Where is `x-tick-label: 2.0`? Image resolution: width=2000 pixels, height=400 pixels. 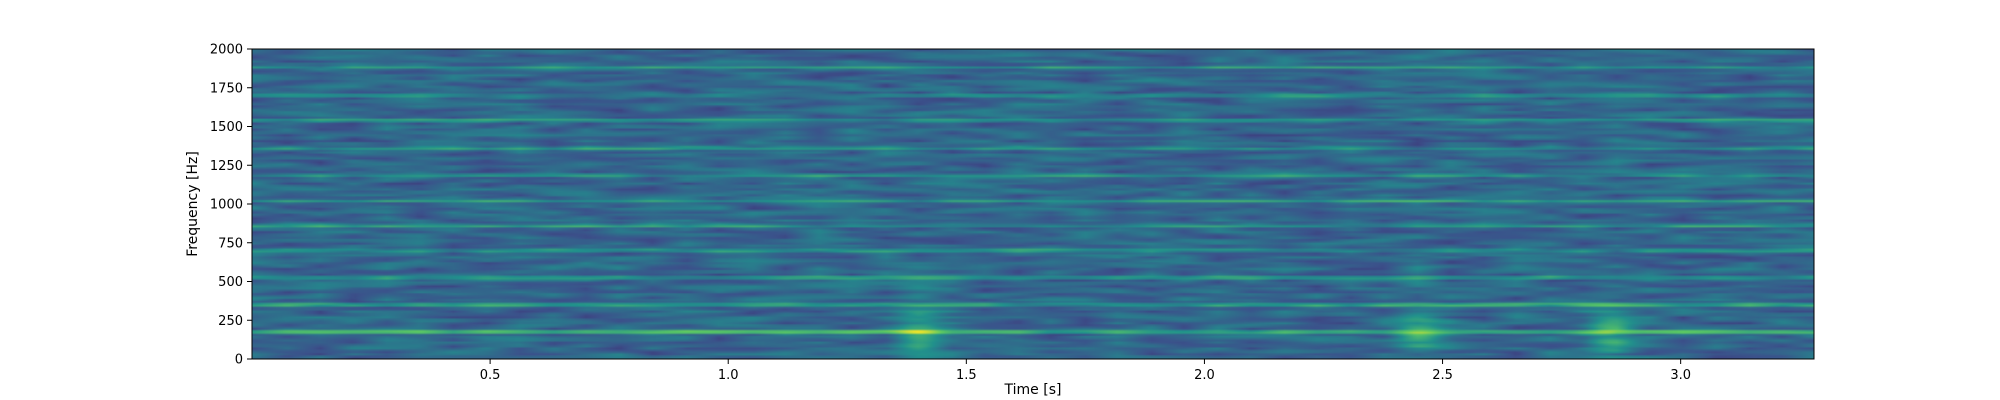
x-tick-label: 2.0 is located at coordinates (1204, 375).